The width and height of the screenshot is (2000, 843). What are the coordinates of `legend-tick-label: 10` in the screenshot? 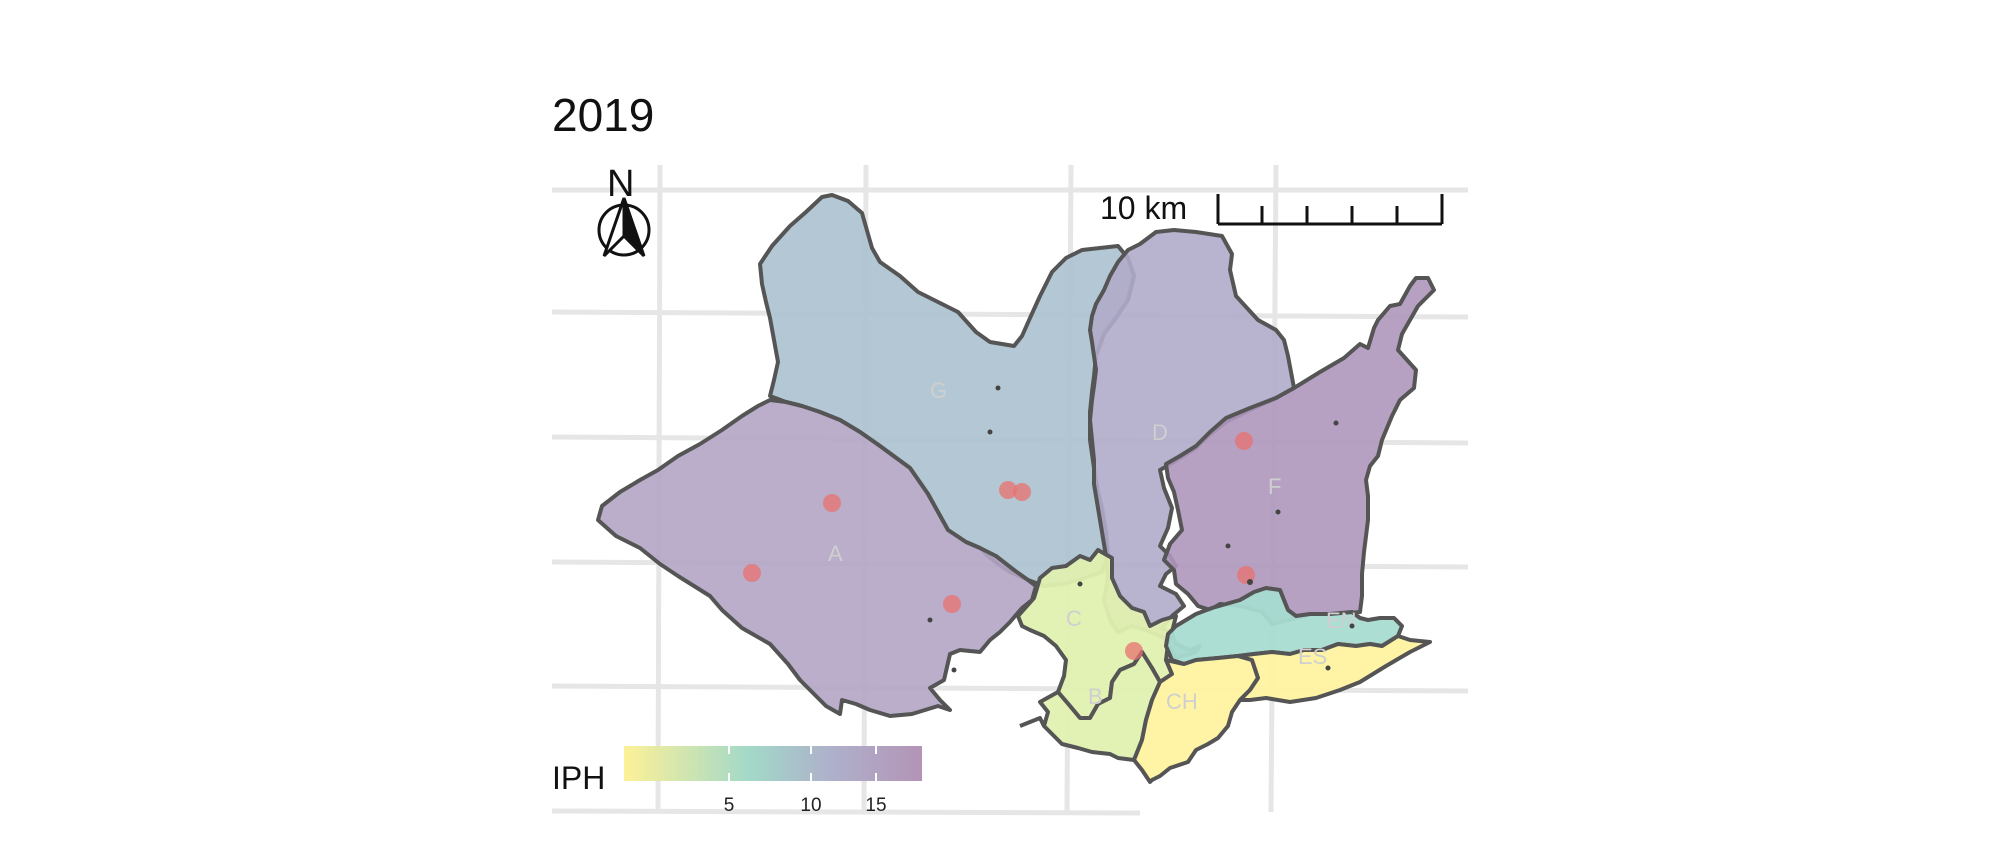 It's located at (811, 805).